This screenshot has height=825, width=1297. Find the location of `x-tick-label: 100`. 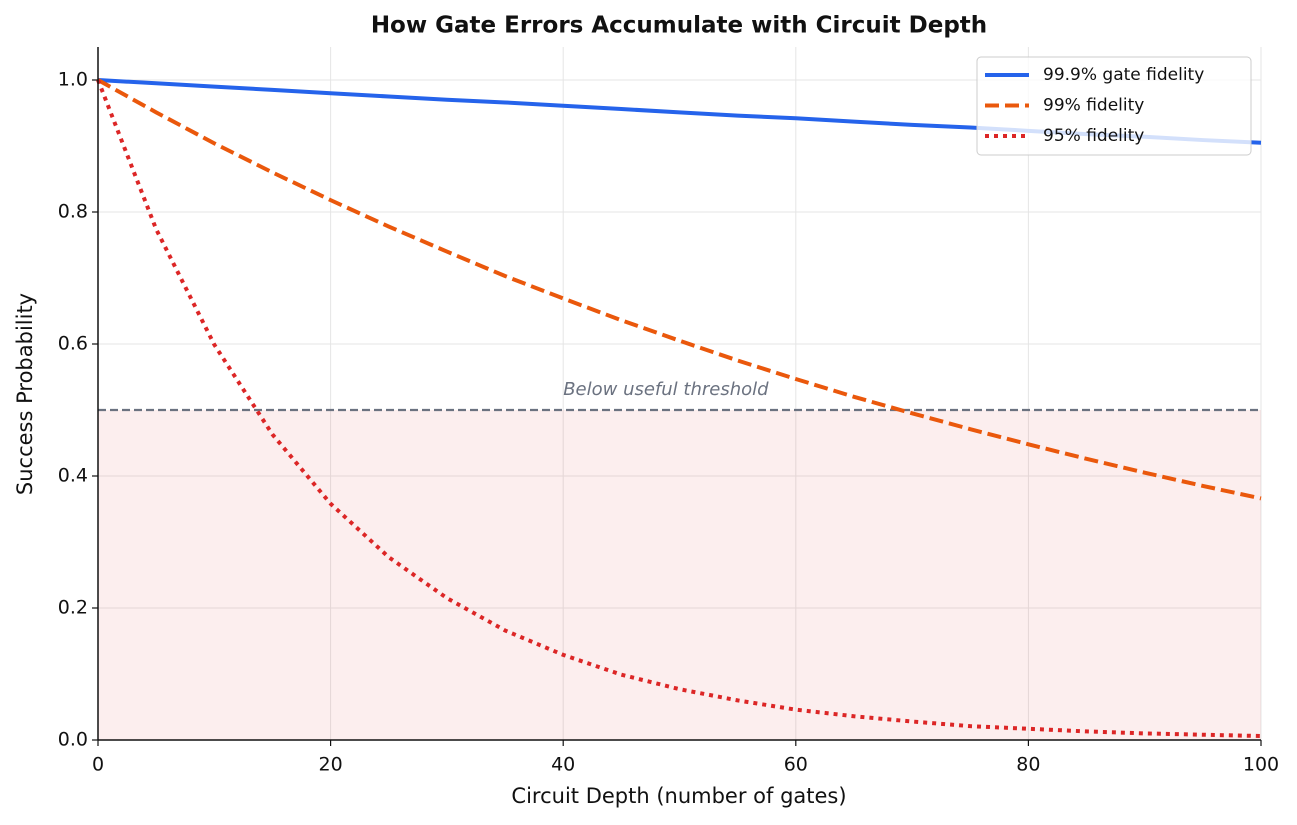

x-tick-label: 100 is located at coordinates (1261, 765).